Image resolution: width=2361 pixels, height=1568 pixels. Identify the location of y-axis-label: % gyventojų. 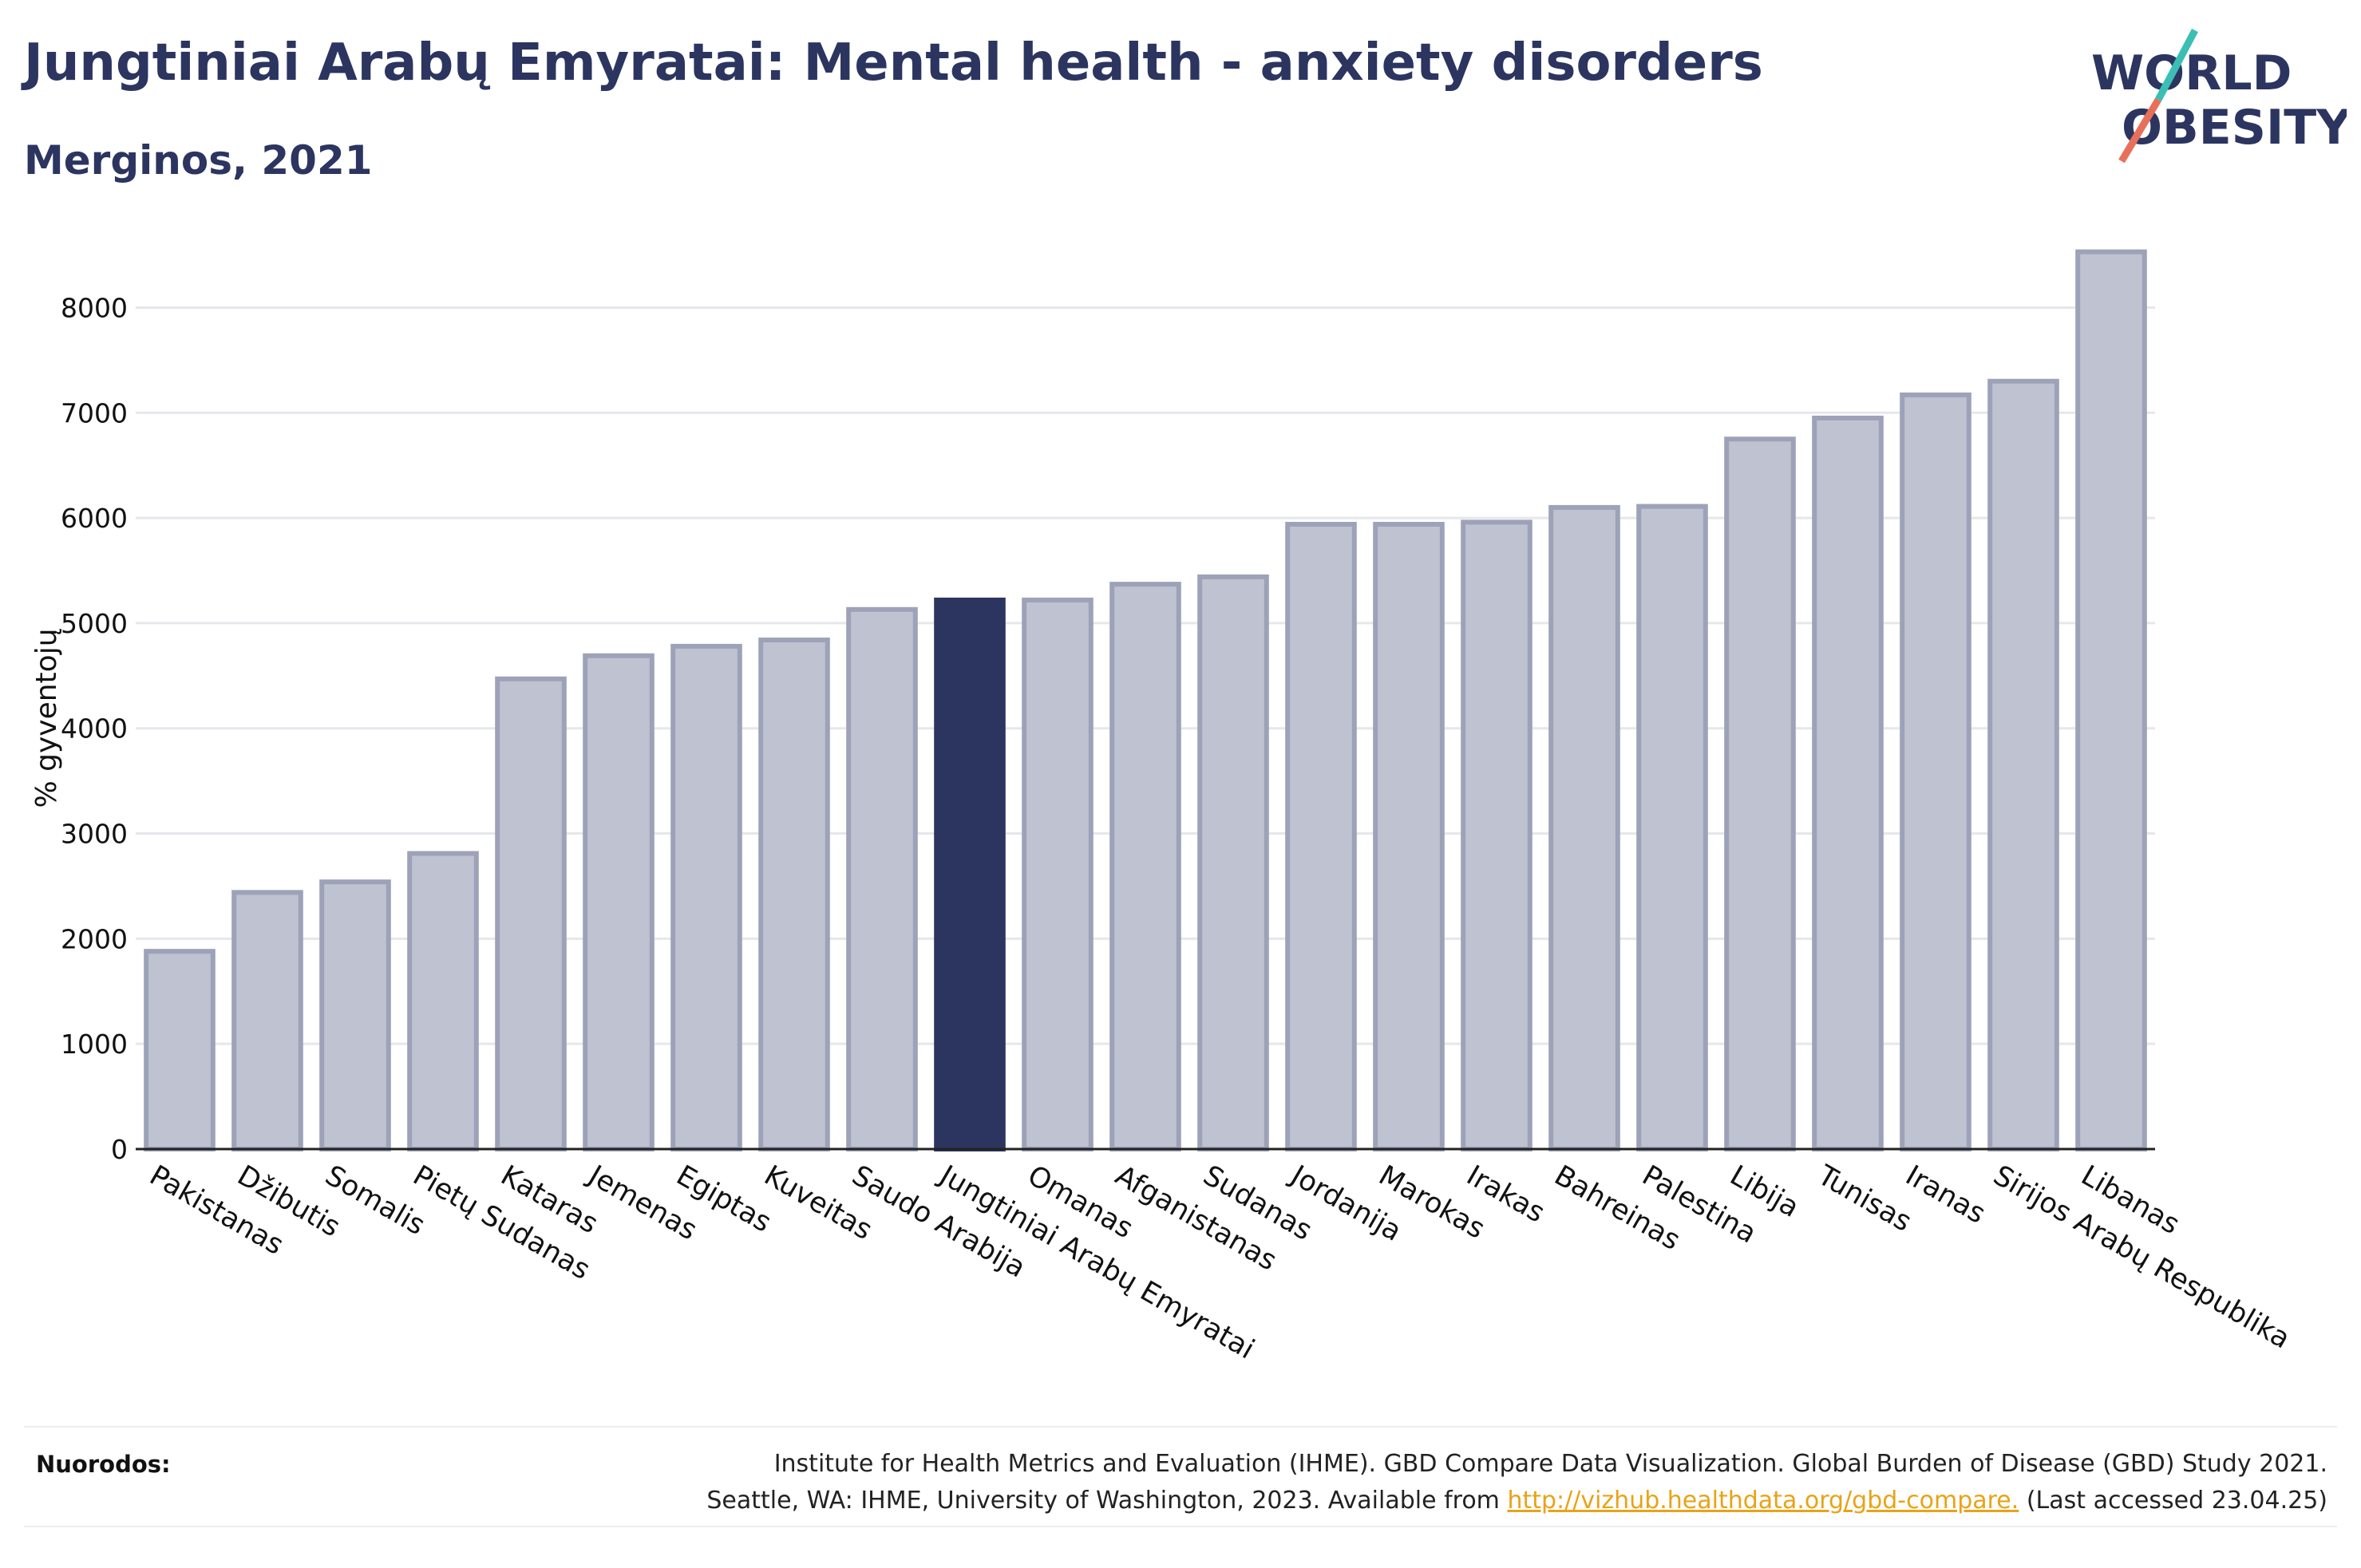
(46, 718).